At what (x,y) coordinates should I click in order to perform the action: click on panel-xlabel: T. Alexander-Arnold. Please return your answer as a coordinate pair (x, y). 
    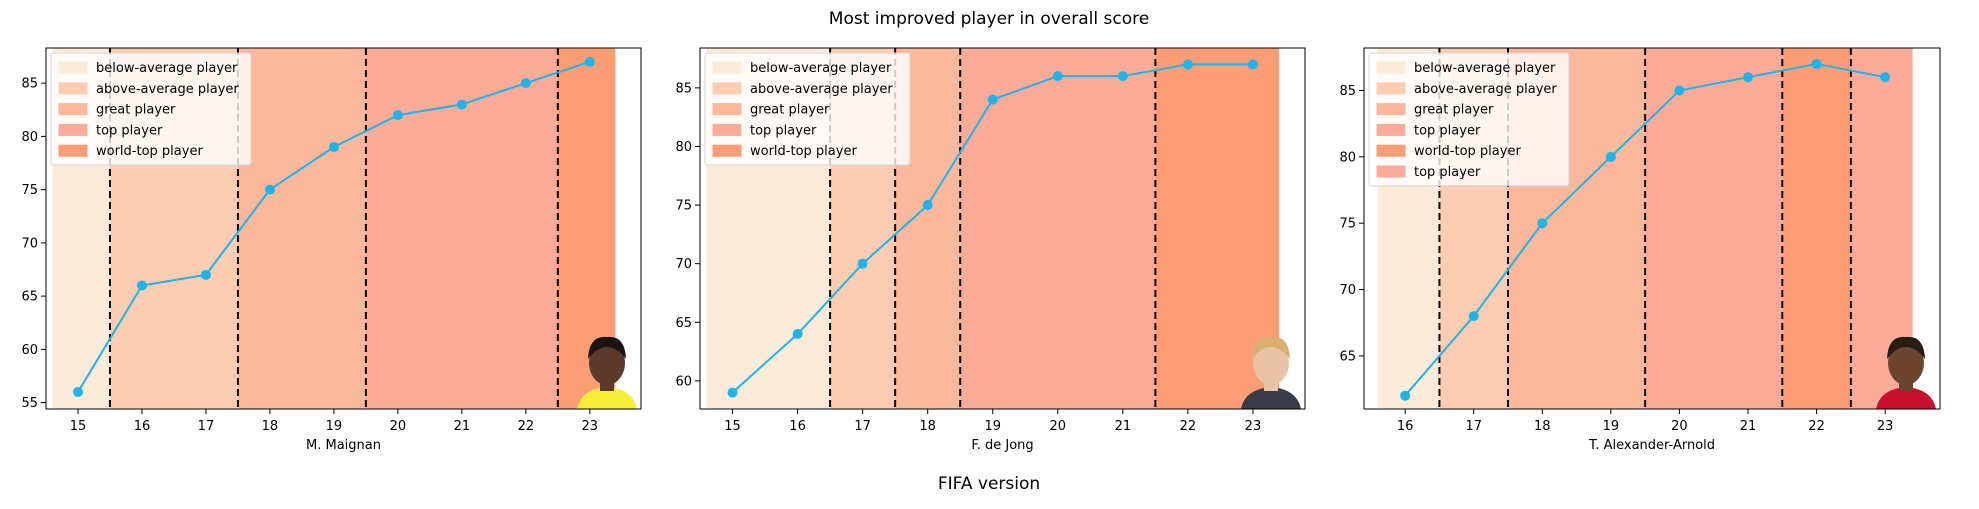
    Looking at the image, I should click on (1651, 445).